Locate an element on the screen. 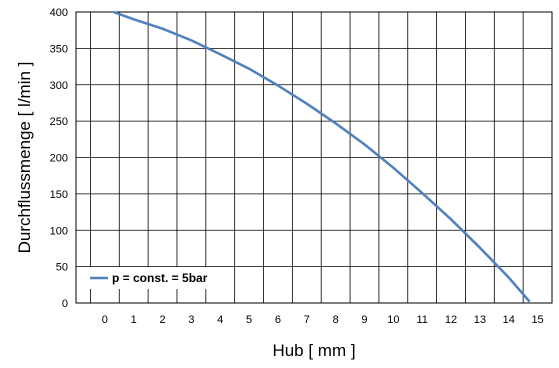  legend-box is located at coordinates (158, 278).